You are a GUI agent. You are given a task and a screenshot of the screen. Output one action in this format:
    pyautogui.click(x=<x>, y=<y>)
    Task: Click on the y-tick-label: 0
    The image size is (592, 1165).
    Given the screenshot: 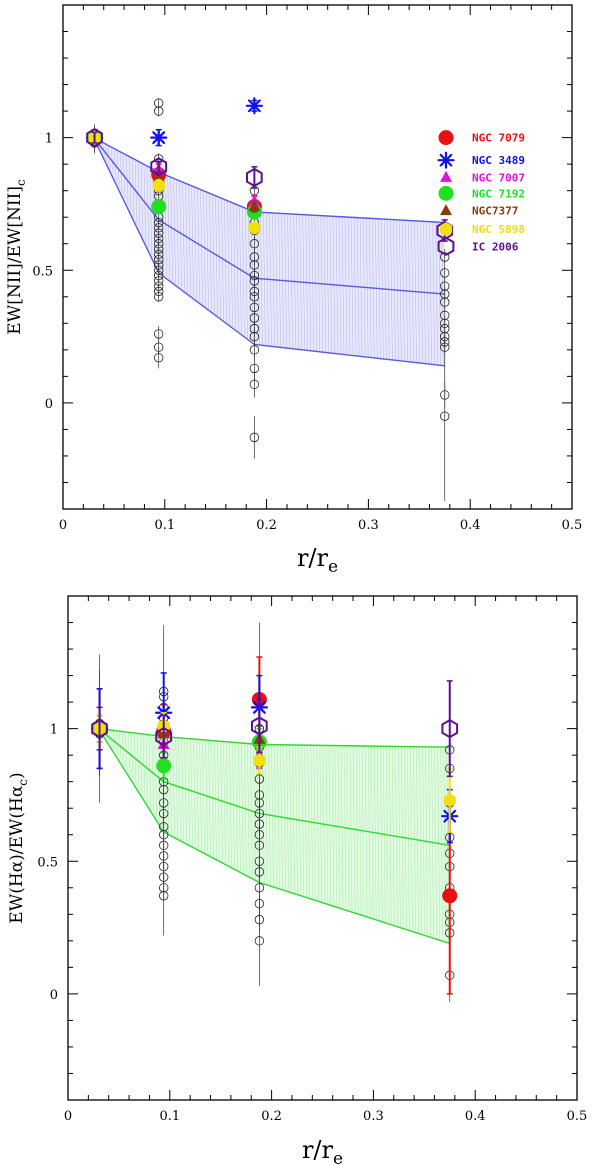 What is the action you would take?
    pyautogui.click(x=54, y=995)
    